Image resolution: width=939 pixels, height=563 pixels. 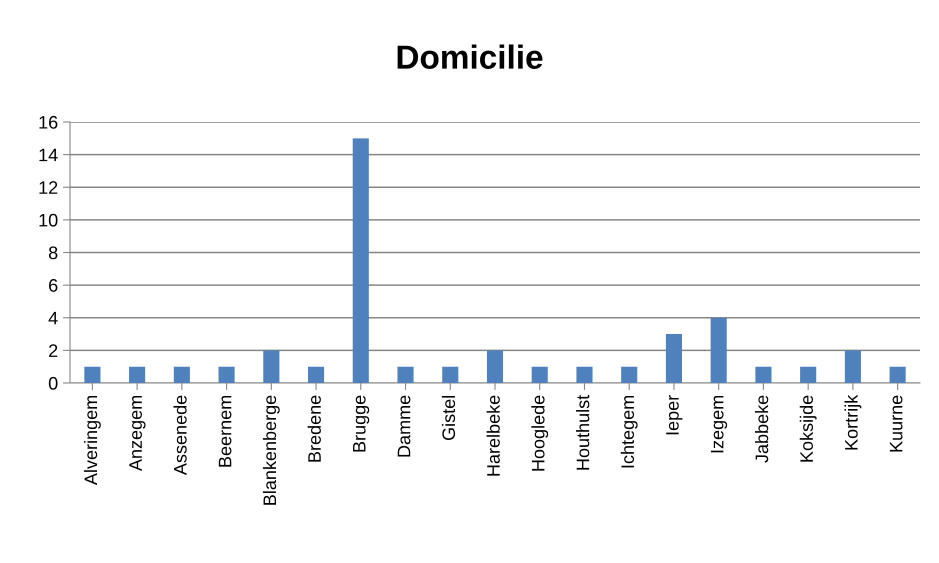 I want to click on y-tick-label: 4, so click(x=53, y=318).